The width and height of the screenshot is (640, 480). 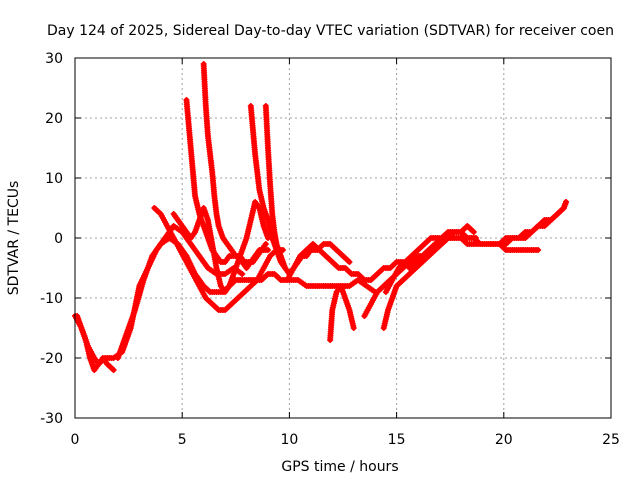 I want to click on y-tick-label: -30, so click(x=51, y=419).